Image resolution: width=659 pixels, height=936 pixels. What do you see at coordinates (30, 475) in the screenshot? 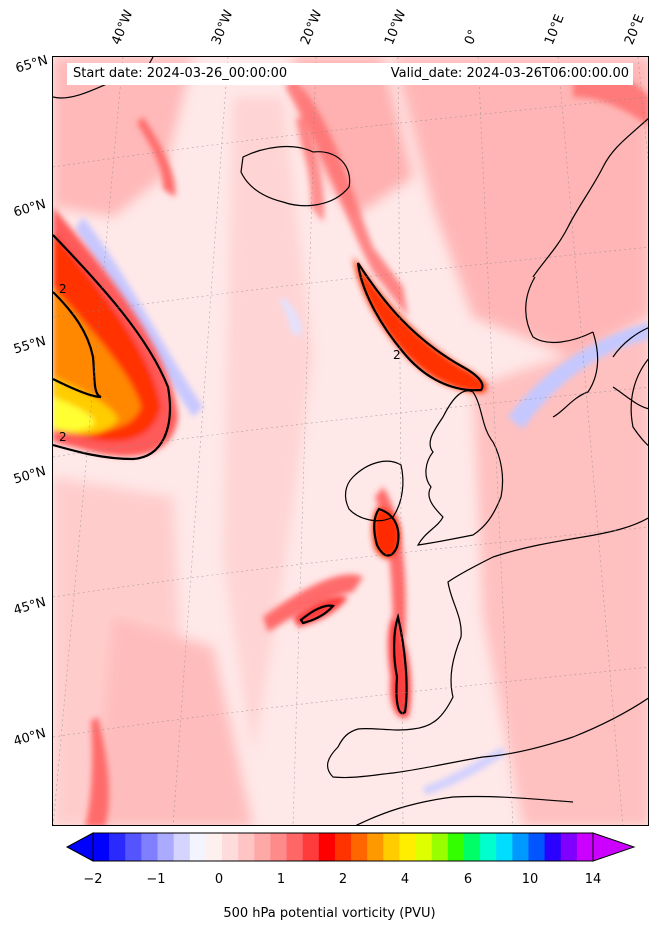
I see `lat-label-50n: 50°N` at bounding box center [30, 475].